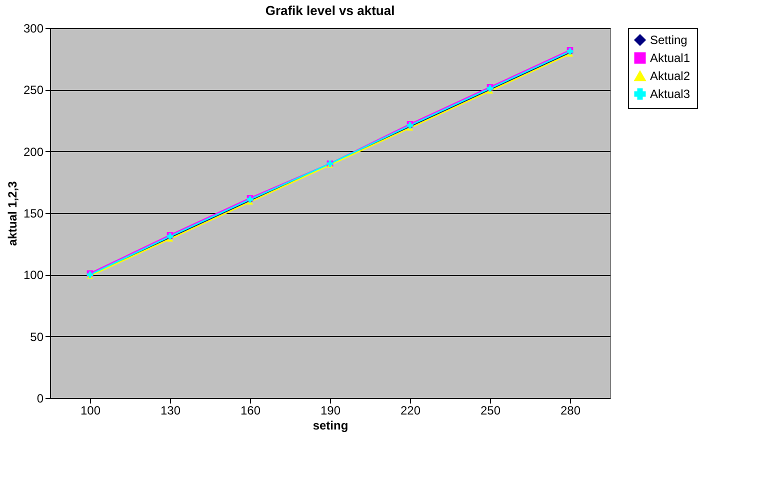  I want to click on y-tick-label: 250, so click(33, 90).